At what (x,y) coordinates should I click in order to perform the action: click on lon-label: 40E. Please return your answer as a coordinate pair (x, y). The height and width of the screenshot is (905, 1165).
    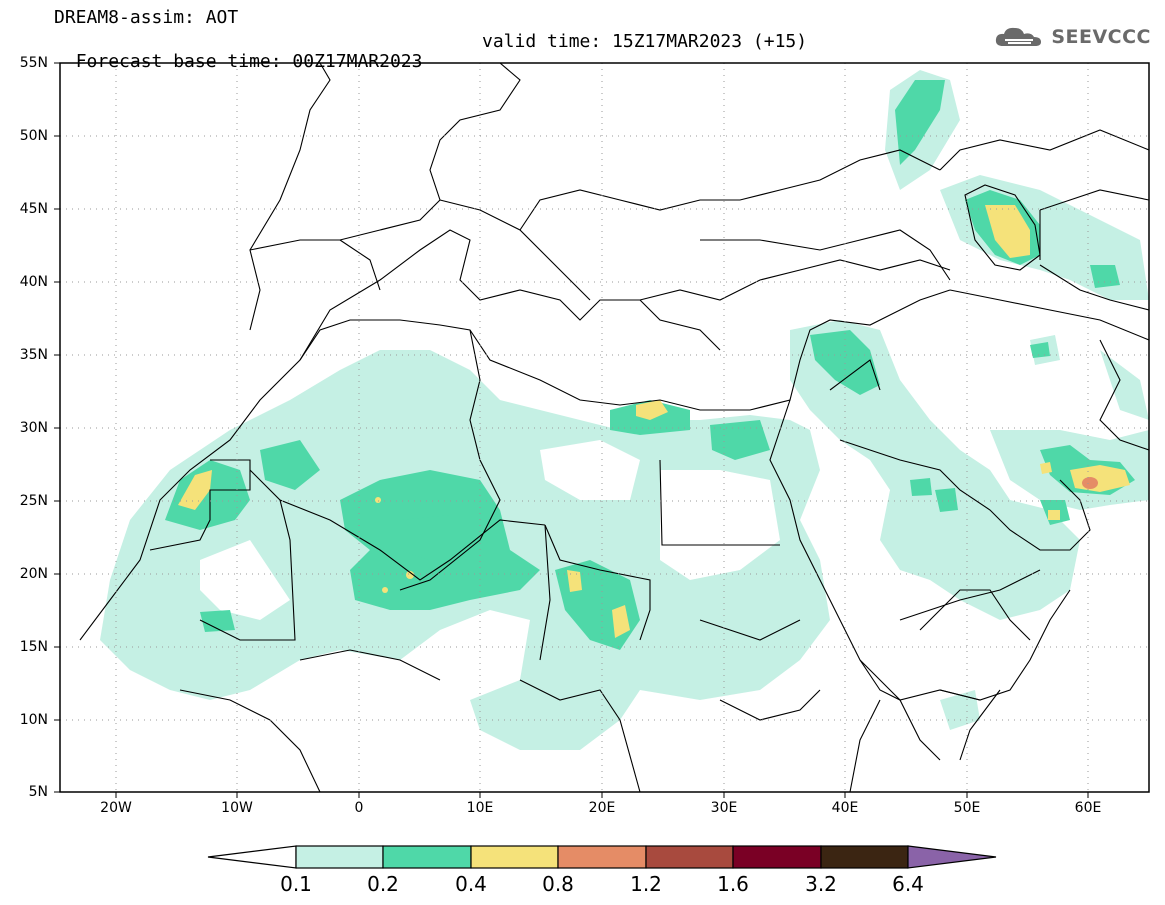
    Looking at the image, I should click on (845, 808).